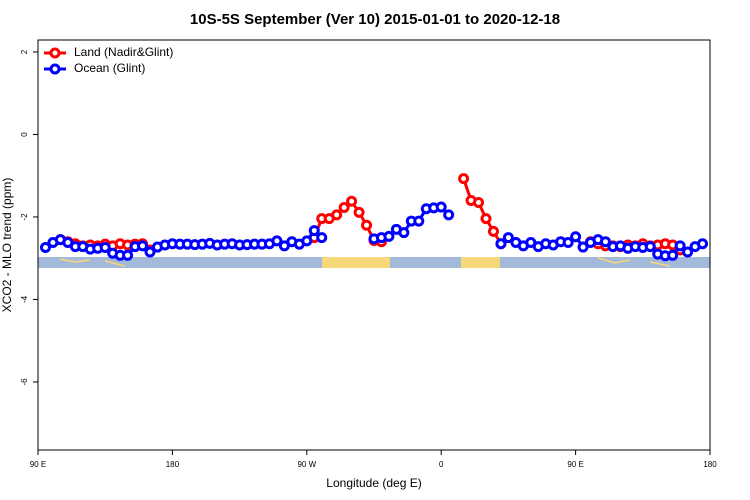 The height and width of the screenshot is (500, 750). Describe the element at coordinates (108, 60) in the screenshot. I see `legend: Land (Nadir&Glint) Ocean (Glint)` at that location.